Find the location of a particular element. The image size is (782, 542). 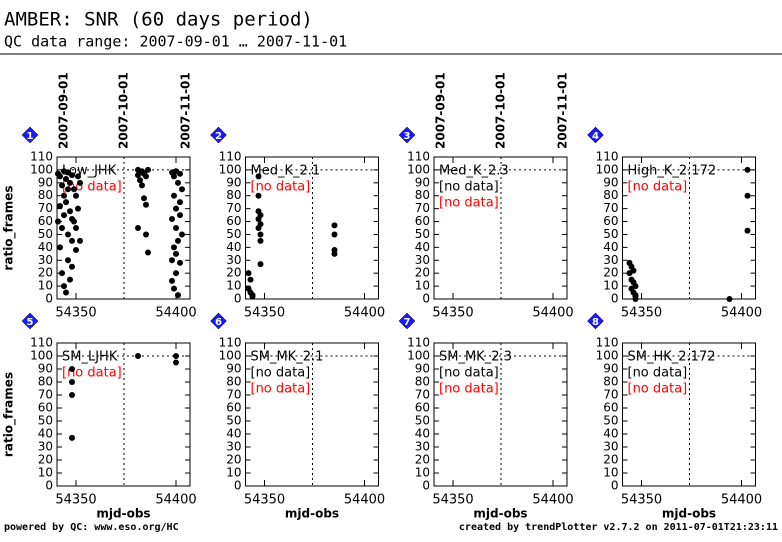

panel-label: SM_LJHK is located at coordinates (90, 357).